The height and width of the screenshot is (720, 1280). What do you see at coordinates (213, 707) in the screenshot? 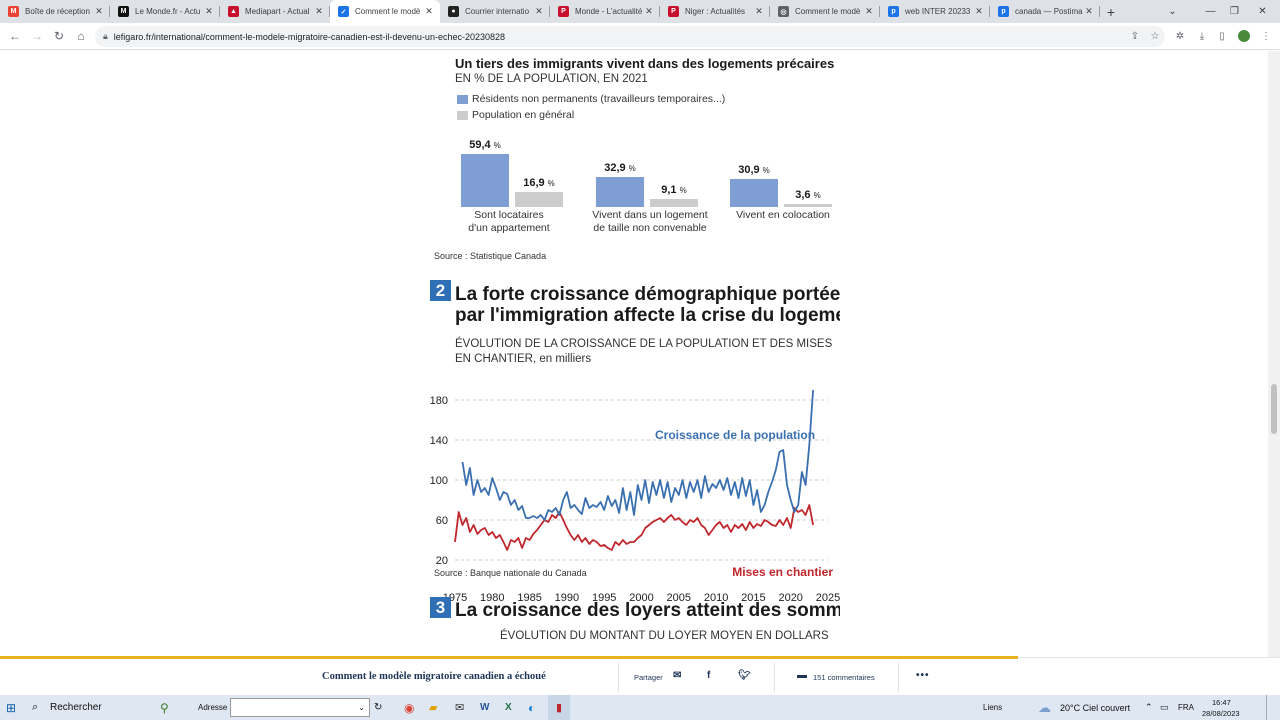
I see `address-toolbar-label: Adresse` at bounding box center [213, 707].